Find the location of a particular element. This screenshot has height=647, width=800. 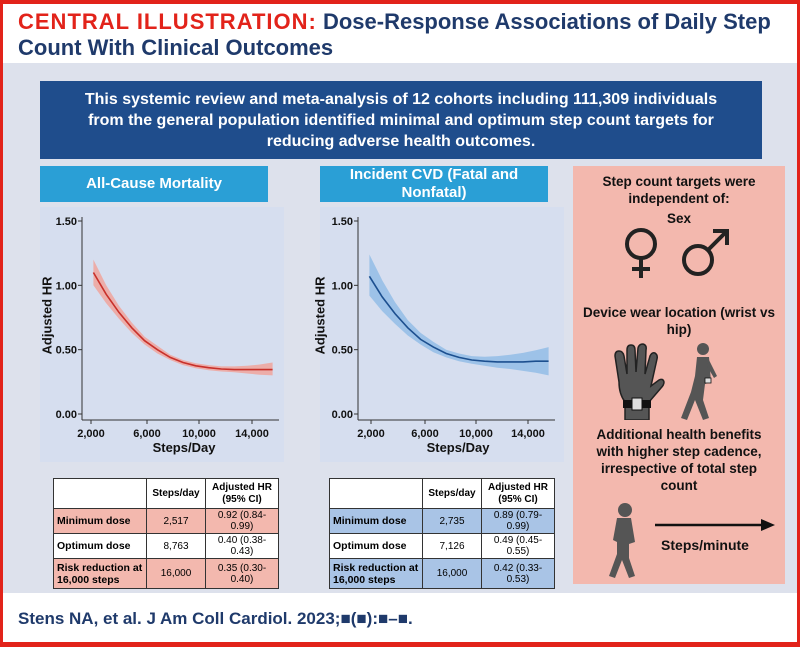

mortality-y-axis-title: Adjusted HR is located at coordinates (47, 315).